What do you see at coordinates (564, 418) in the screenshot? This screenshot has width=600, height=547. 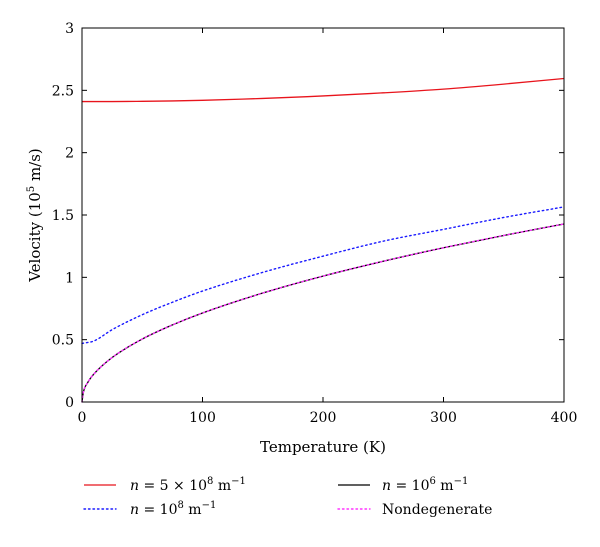 I see `x-tick-label: 400` at bounding box center [564, 418].